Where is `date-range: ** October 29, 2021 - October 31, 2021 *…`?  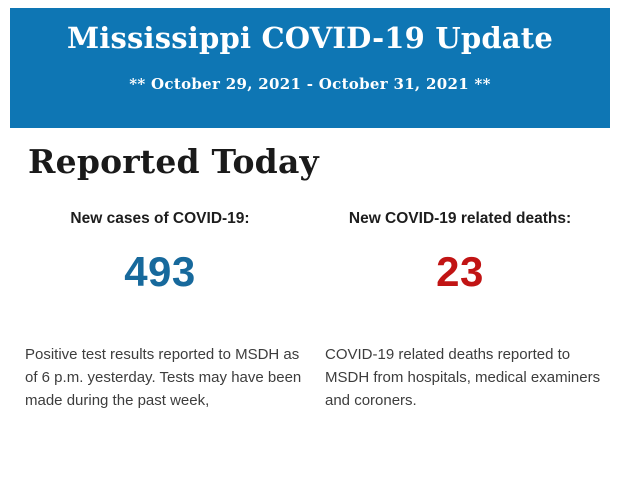
date-range: ** October 29, 2021 - October 31, 2021 *… is located at coordinates (310, 84).